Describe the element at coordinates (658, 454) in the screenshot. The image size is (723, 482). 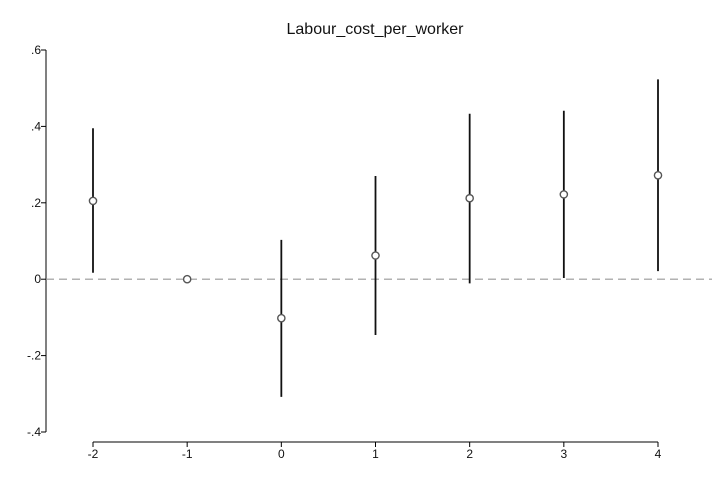
I see `x-tick-label: 4` at that location.